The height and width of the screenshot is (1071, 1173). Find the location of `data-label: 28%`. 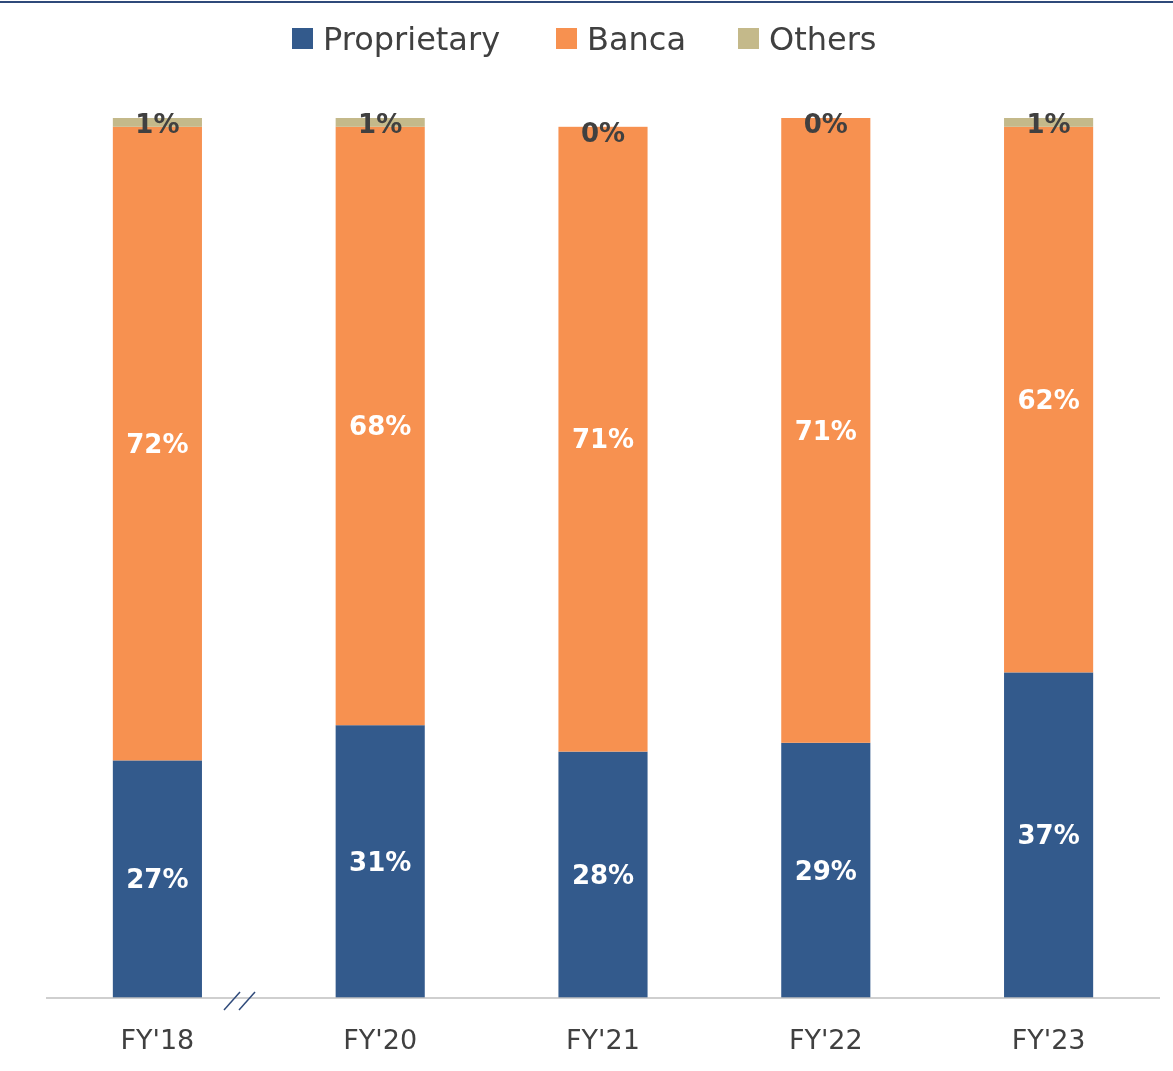

data-label: 28% is located at coordinates (603, 874).